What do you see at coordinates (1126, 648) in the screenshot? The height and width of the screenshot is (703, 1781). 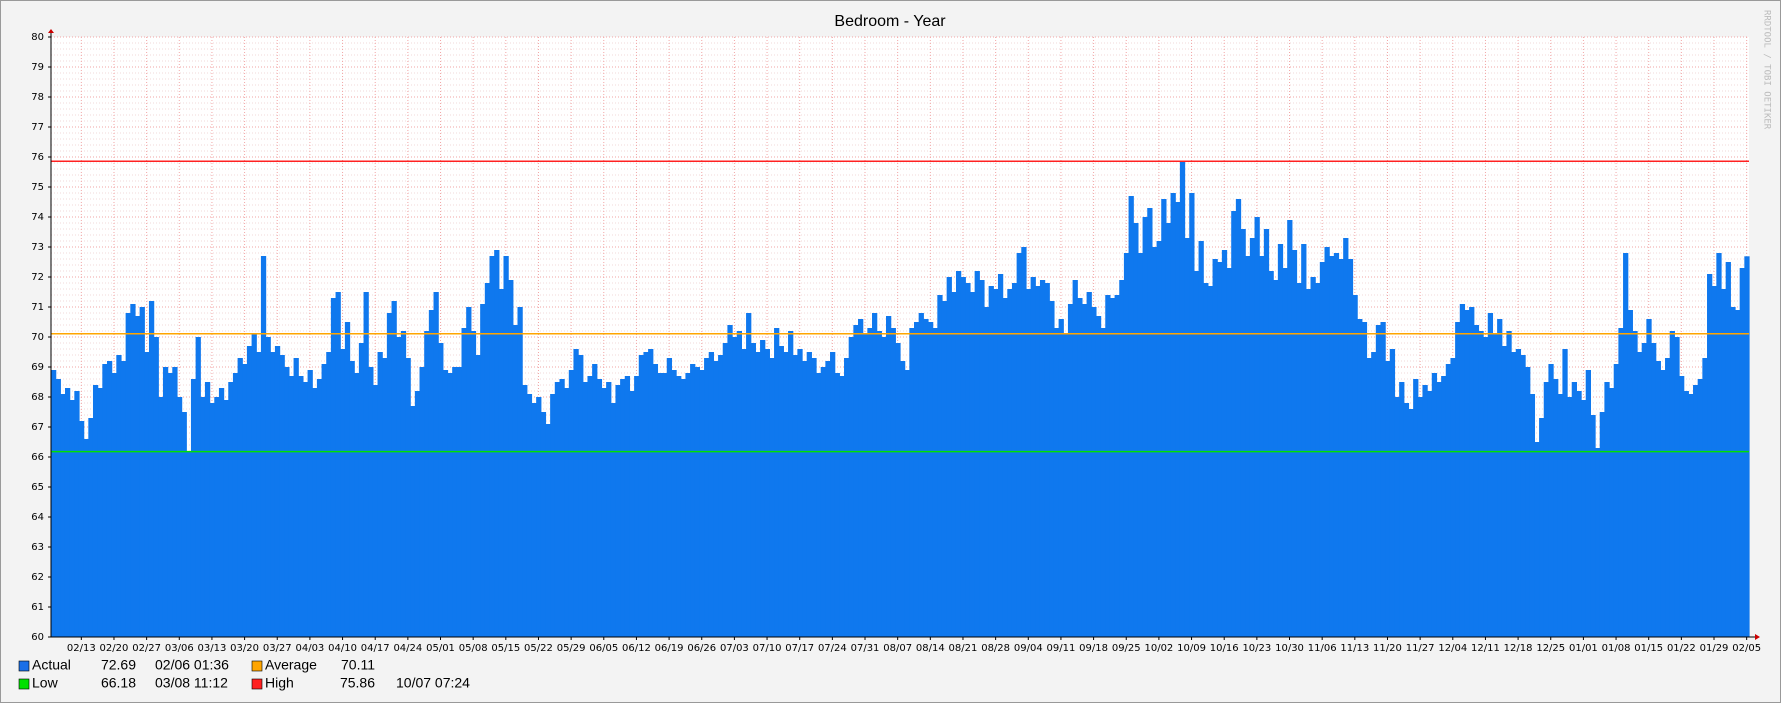 I see `x-tick-label: 09/25` at bounding box center [1126, 648].